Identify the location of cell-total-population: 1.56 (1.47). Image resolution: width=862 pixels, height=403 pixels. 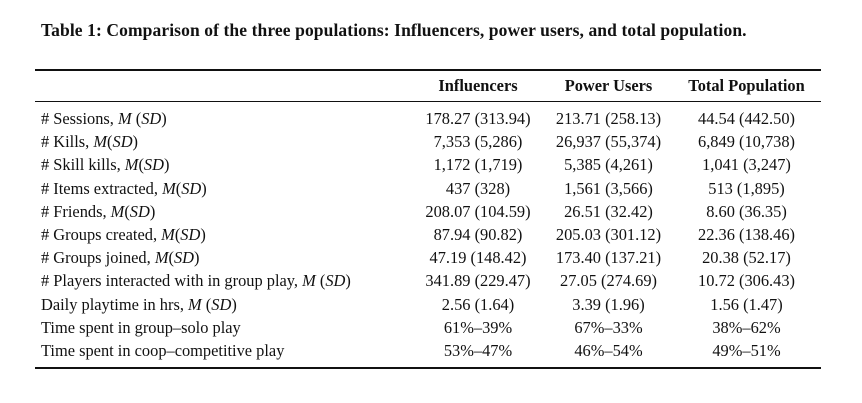
(746, 304).